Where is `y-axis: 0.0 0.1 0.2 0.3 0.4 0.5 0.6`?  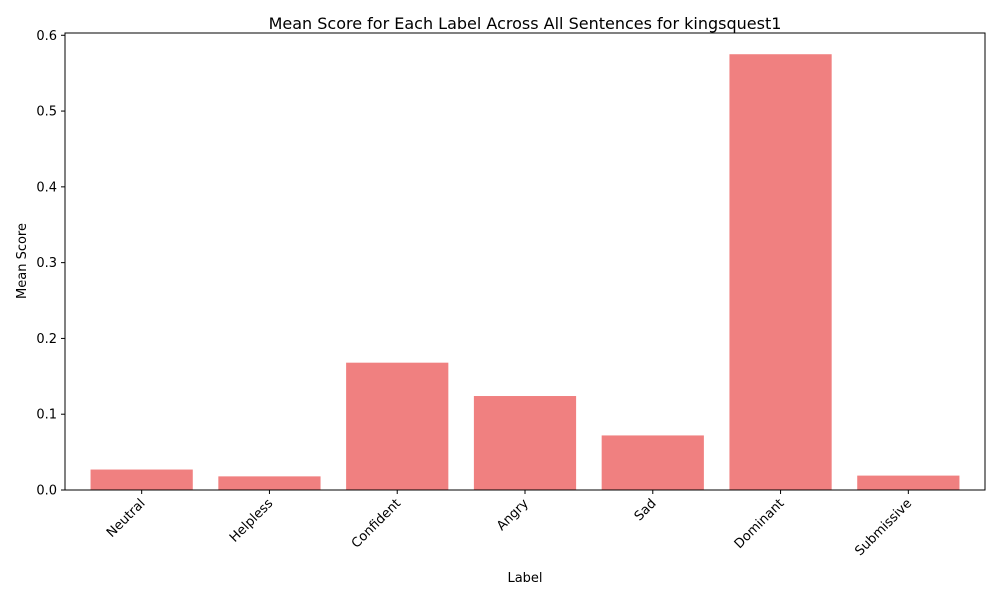 y-axis: 0.0 0.1 0.2 0.3 0.4 0.5 0.6 is located at coordinates (50, 264).